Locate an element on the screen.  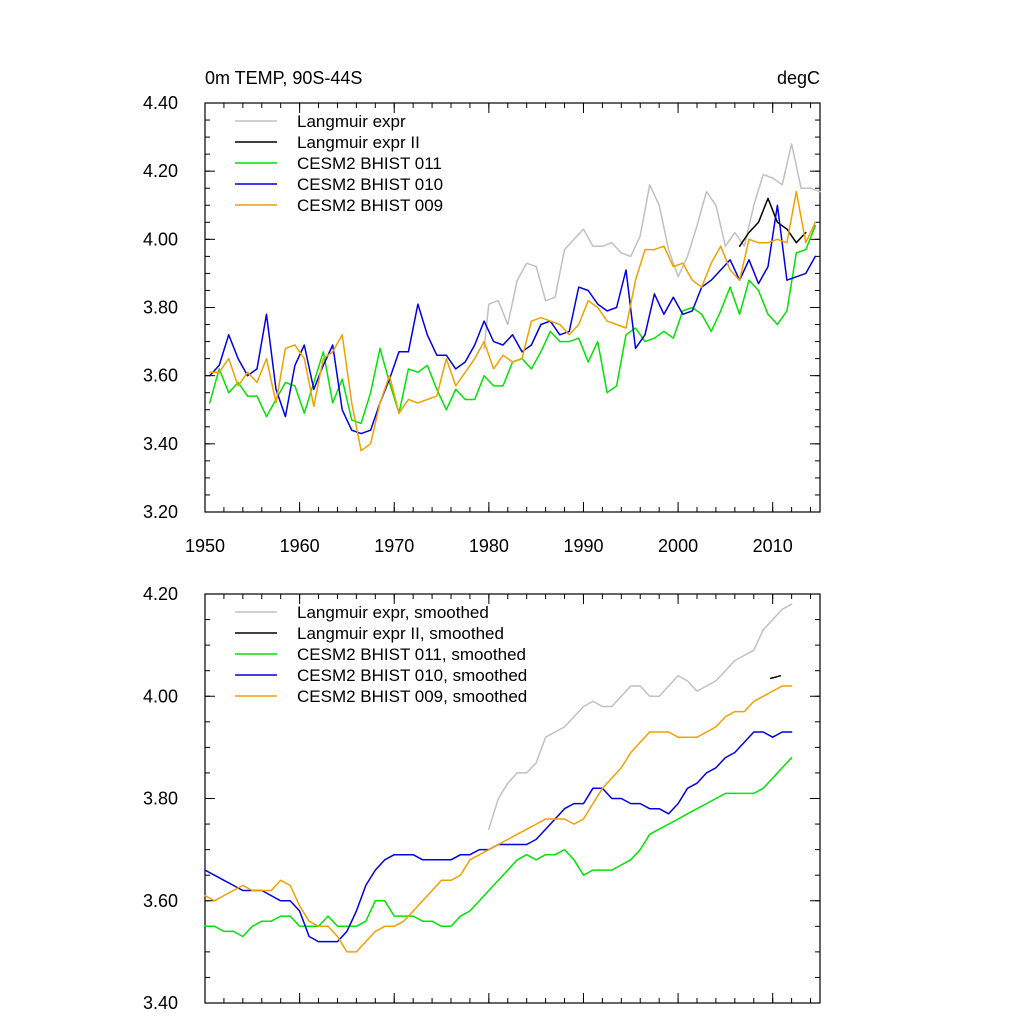
units-label: degC is located at coordinates (798, 78).